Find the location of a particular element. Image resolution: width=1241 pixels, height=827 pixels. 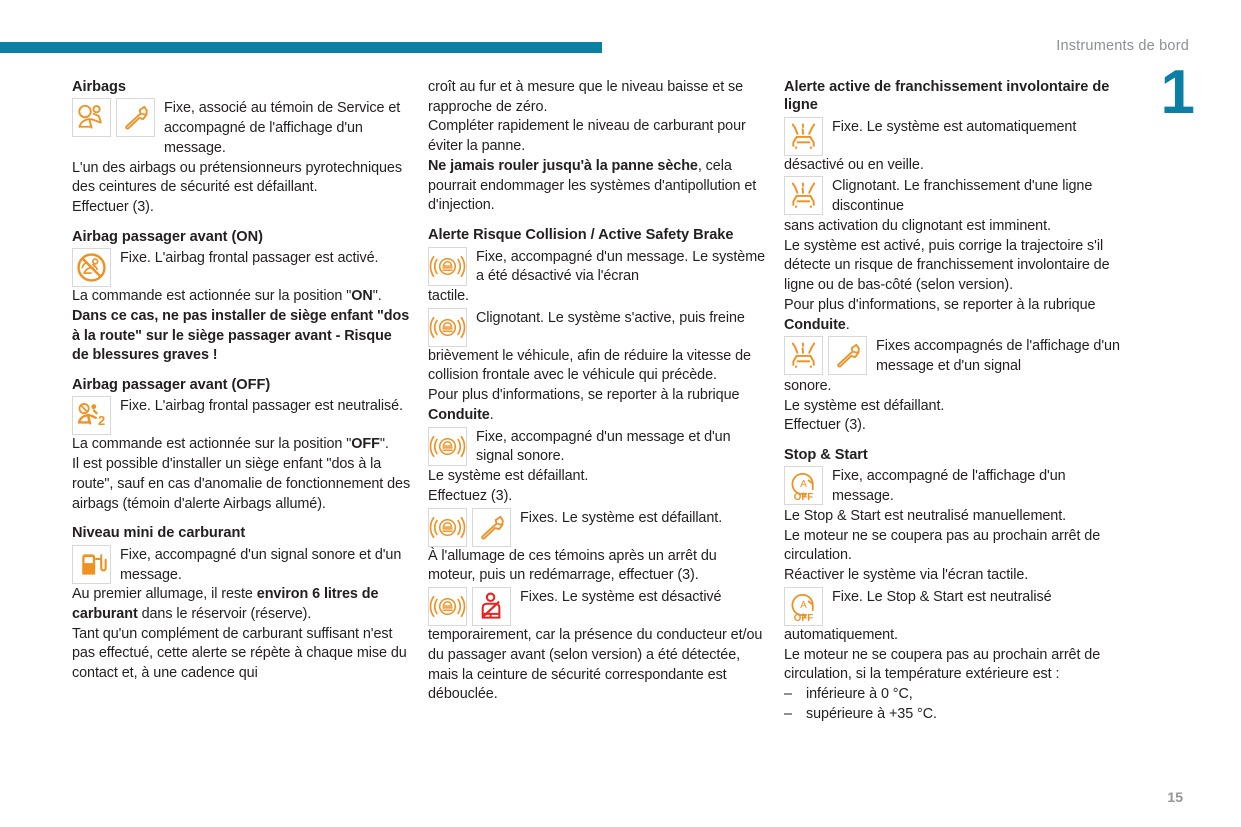

emphasis-run: Ne jamais rouler jusqu'à la panne sèche is located at coordinates (563, 165).